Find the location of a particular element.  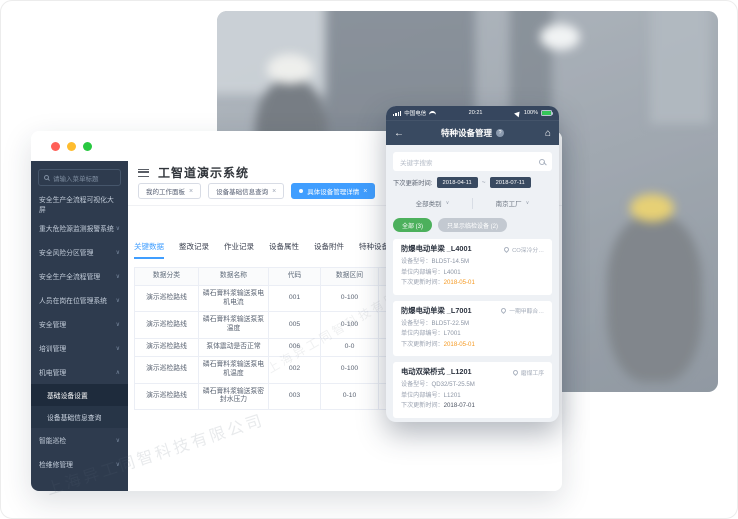

sidebar-item-risk-zone: 安全风险分区管理 ∨ is located at coordinates (79, 252).